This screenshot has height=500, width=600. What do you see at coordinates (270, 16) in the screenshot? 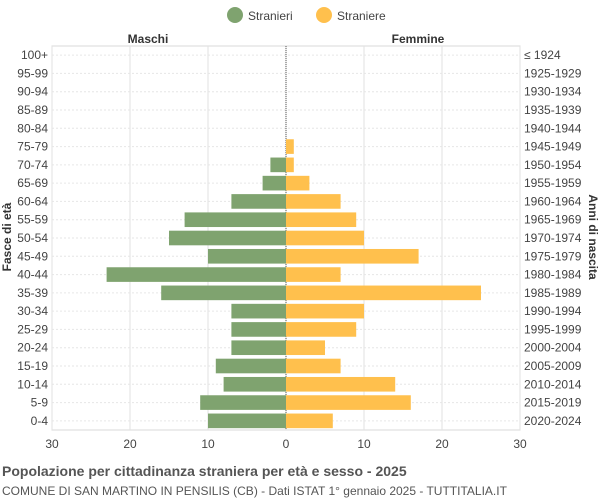
I see `legend-item-stranieri-label: Stranieri` at bounding box center [270, 16].